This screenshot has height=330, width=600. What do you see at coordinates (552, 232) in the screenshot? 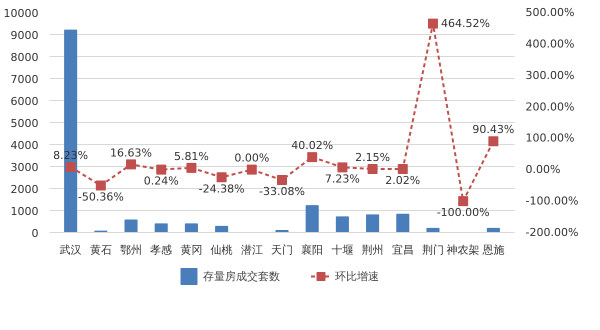
I see `y2-tick-label: -200.00%` at bounding box center [552, 232].